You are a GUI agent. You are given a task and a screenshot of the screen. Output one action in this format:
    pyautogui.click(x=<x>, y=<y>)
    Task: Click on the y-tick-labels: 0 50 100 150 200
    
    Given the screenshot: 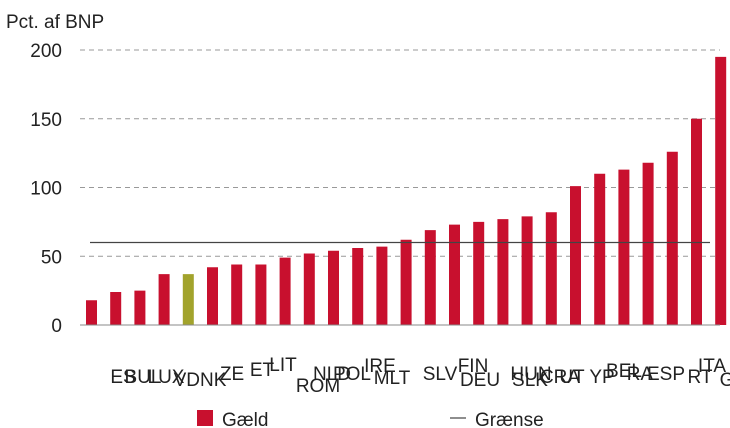 What is the action you would take?
    pyautogui.click(x=46, y=189)
    